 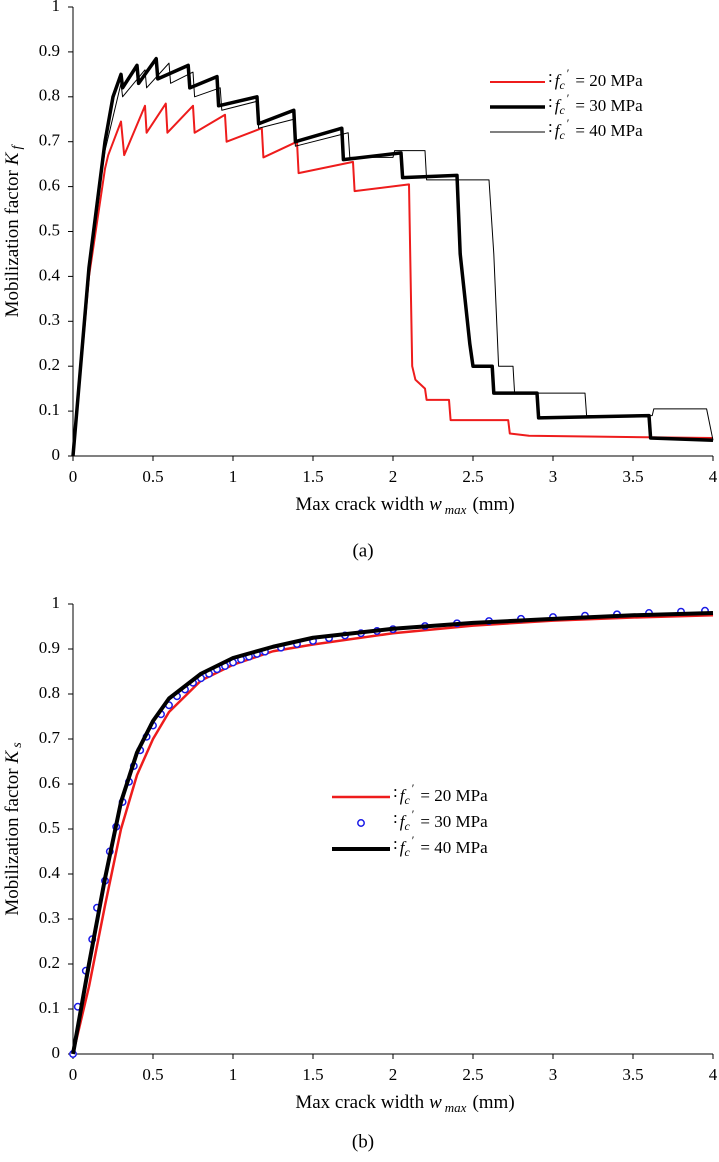 I want to click on y-label-sub: s, so click(x=17, y=745).